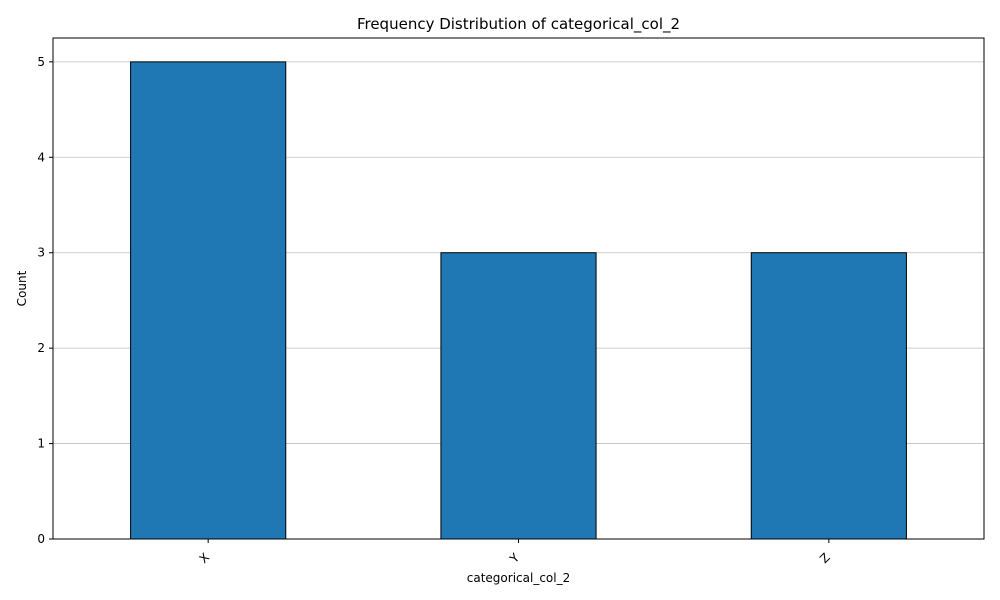  What do you see at coordinates (22, 288) in the screenshot?
I see `y-axis-label: Count` at bounding box center [22, 288].